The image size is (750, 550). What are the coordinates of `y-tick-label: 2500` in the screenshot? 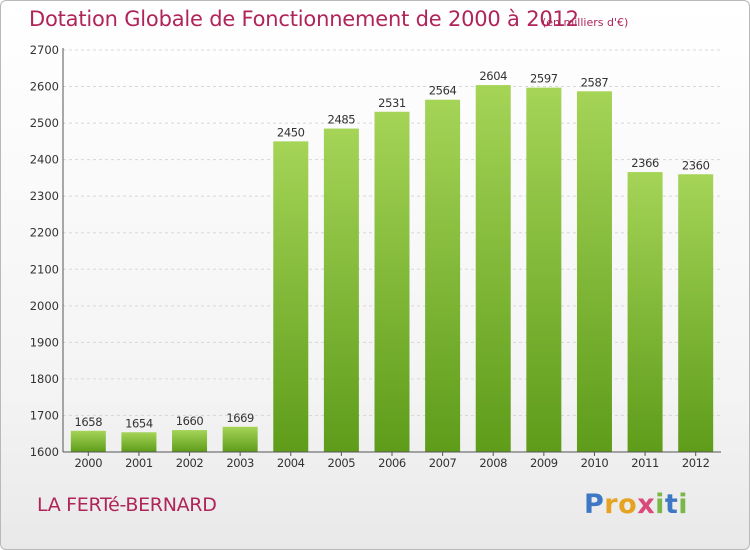 It's located at (44, 123).